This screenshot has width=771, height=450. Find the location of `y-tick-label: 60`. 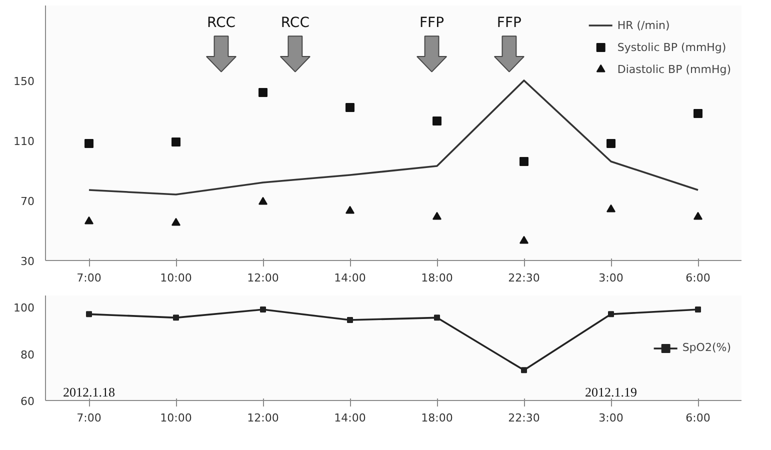

y-tick-label: 60 is located at coordinates (27, 401).